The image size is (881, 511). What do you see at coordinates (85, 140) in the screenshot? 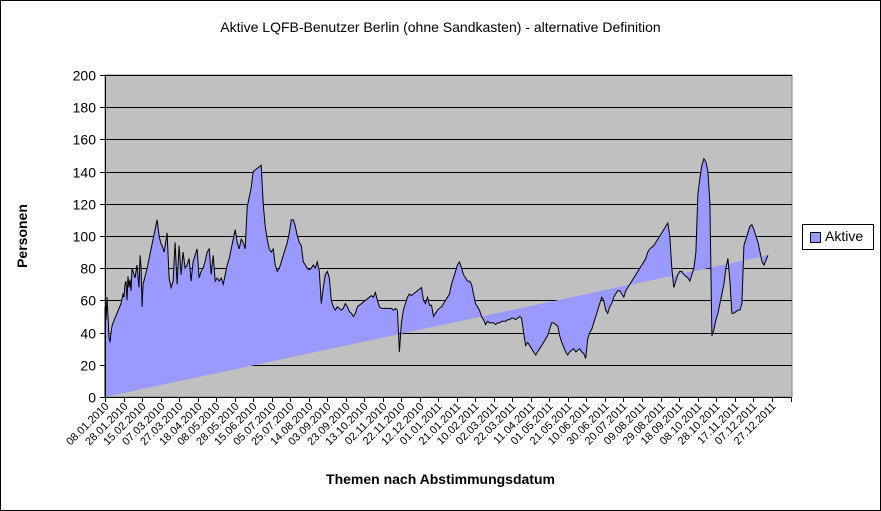
I see `y-tick-label: 160` at bounding box center [85, 140].